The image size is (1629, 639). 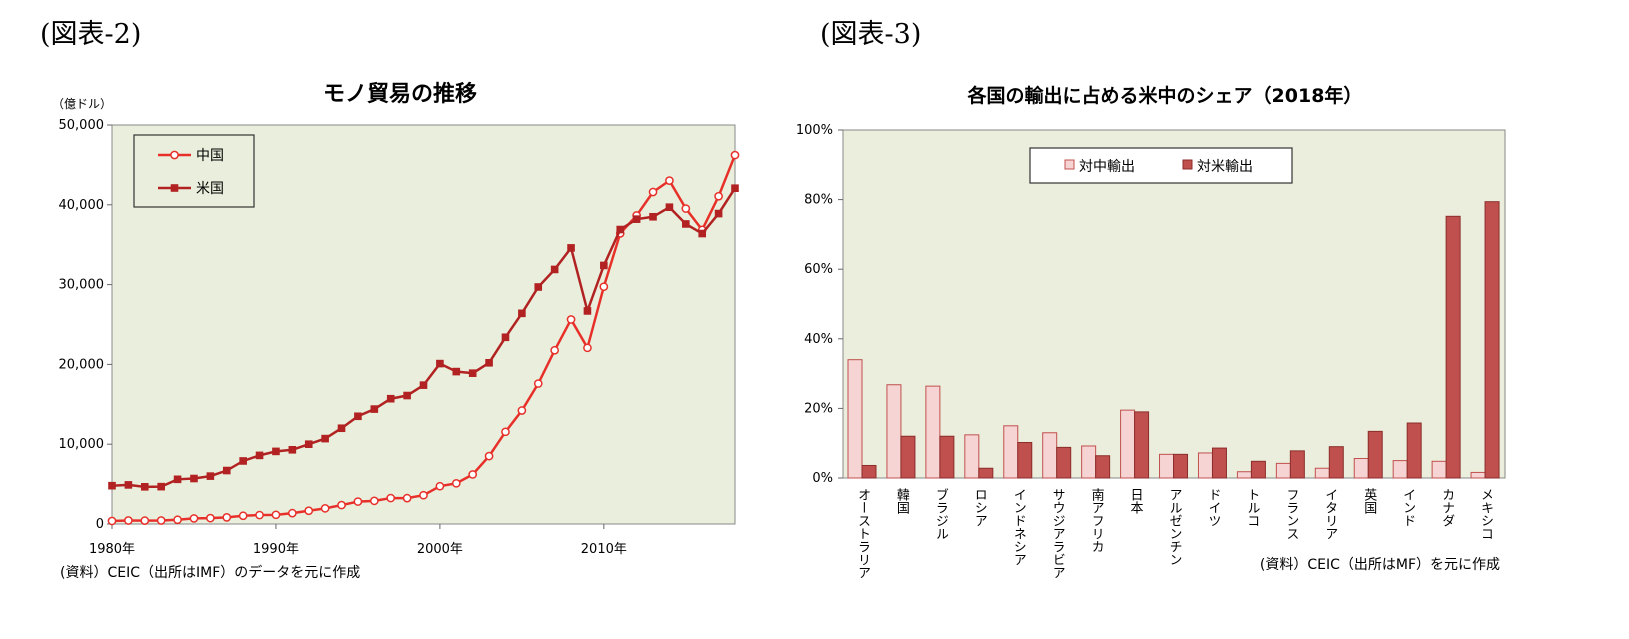 What do you see at coordinates (818, 339) in the screenshot?
I see `y-tick-label: 40%` at bounding box center [818, 339].